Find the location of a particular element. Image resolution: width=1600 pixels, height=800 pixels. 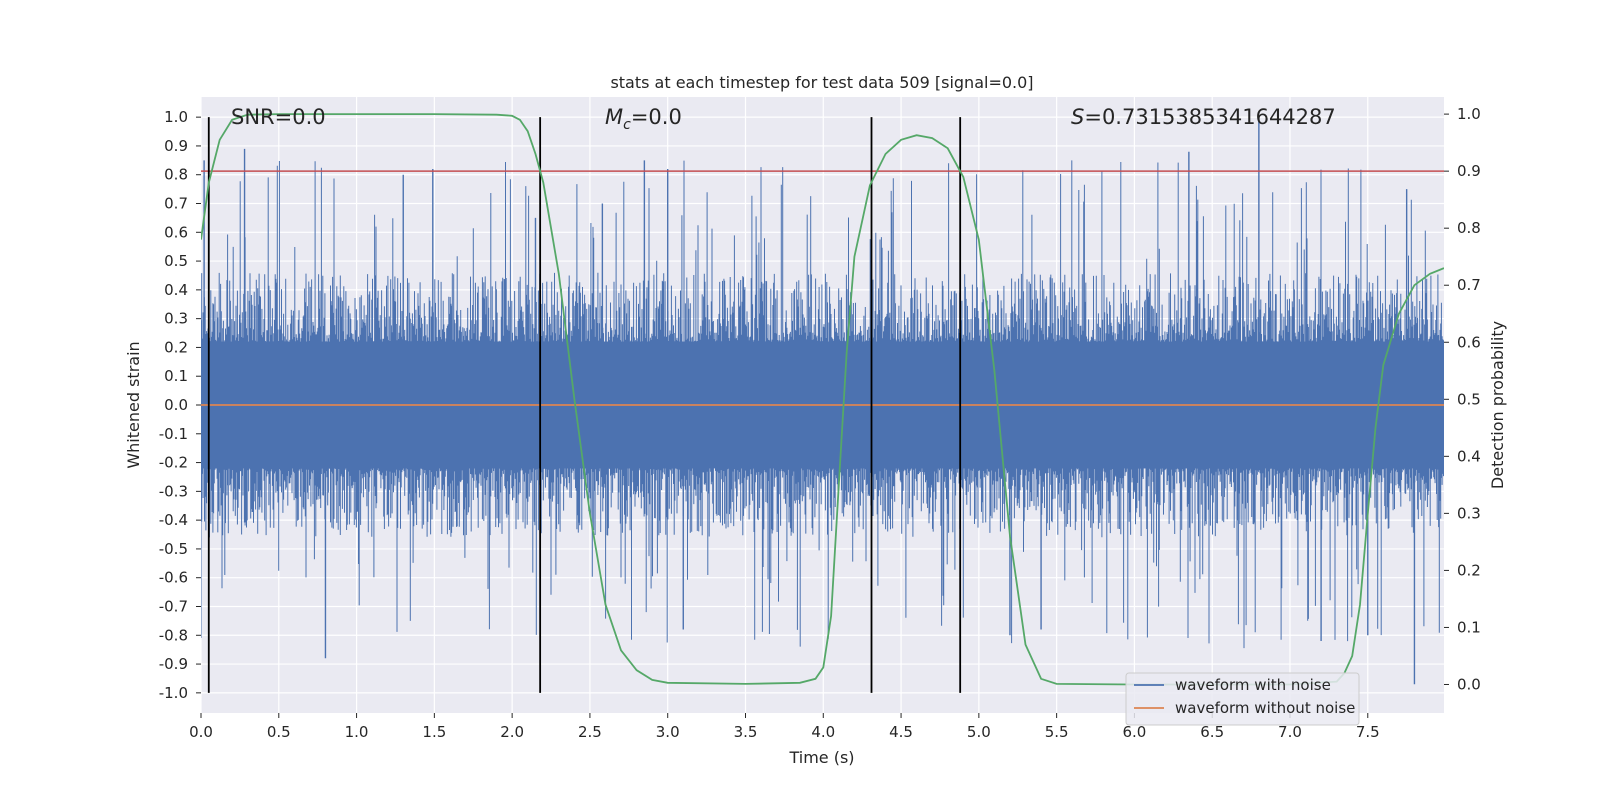

legend-box is located at coordinates (1242, 699).